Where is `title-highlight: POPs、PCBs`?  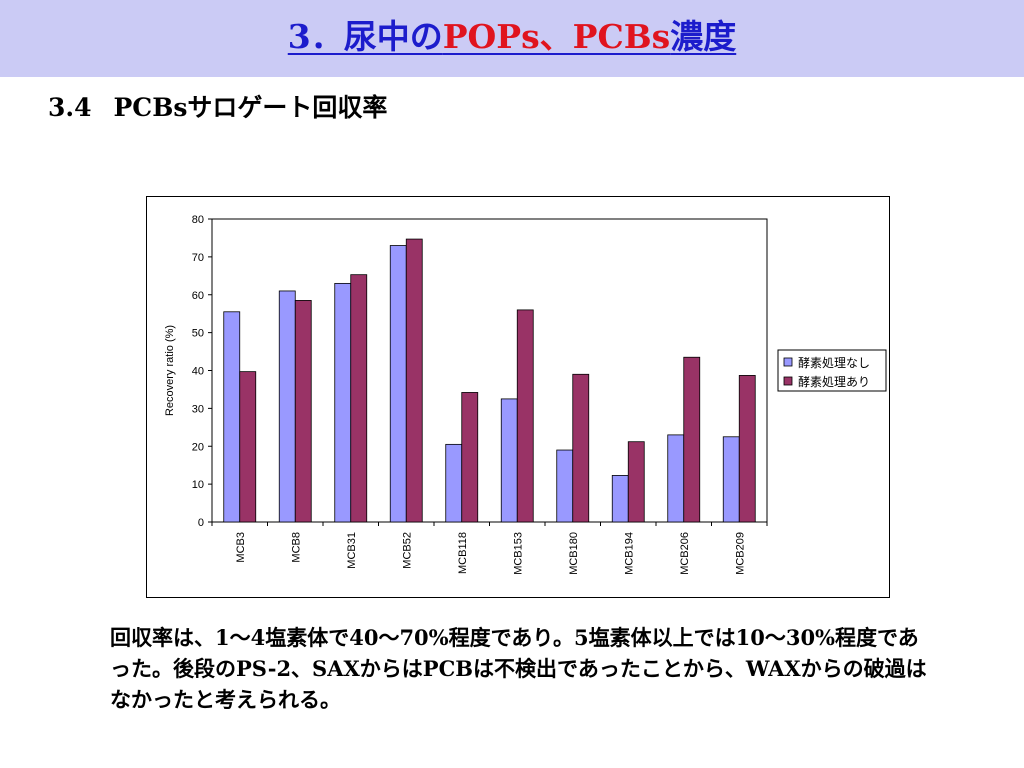 title-highlight: POPs、PCBs is located at coordinates (556, 36).